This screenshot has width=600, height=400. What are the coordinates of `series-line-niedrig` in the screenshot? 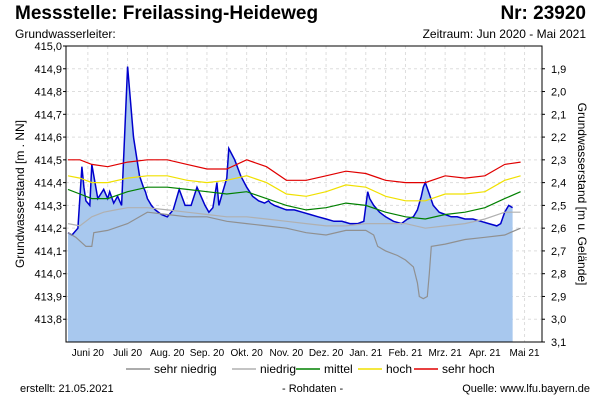 It's located at (294, 218).